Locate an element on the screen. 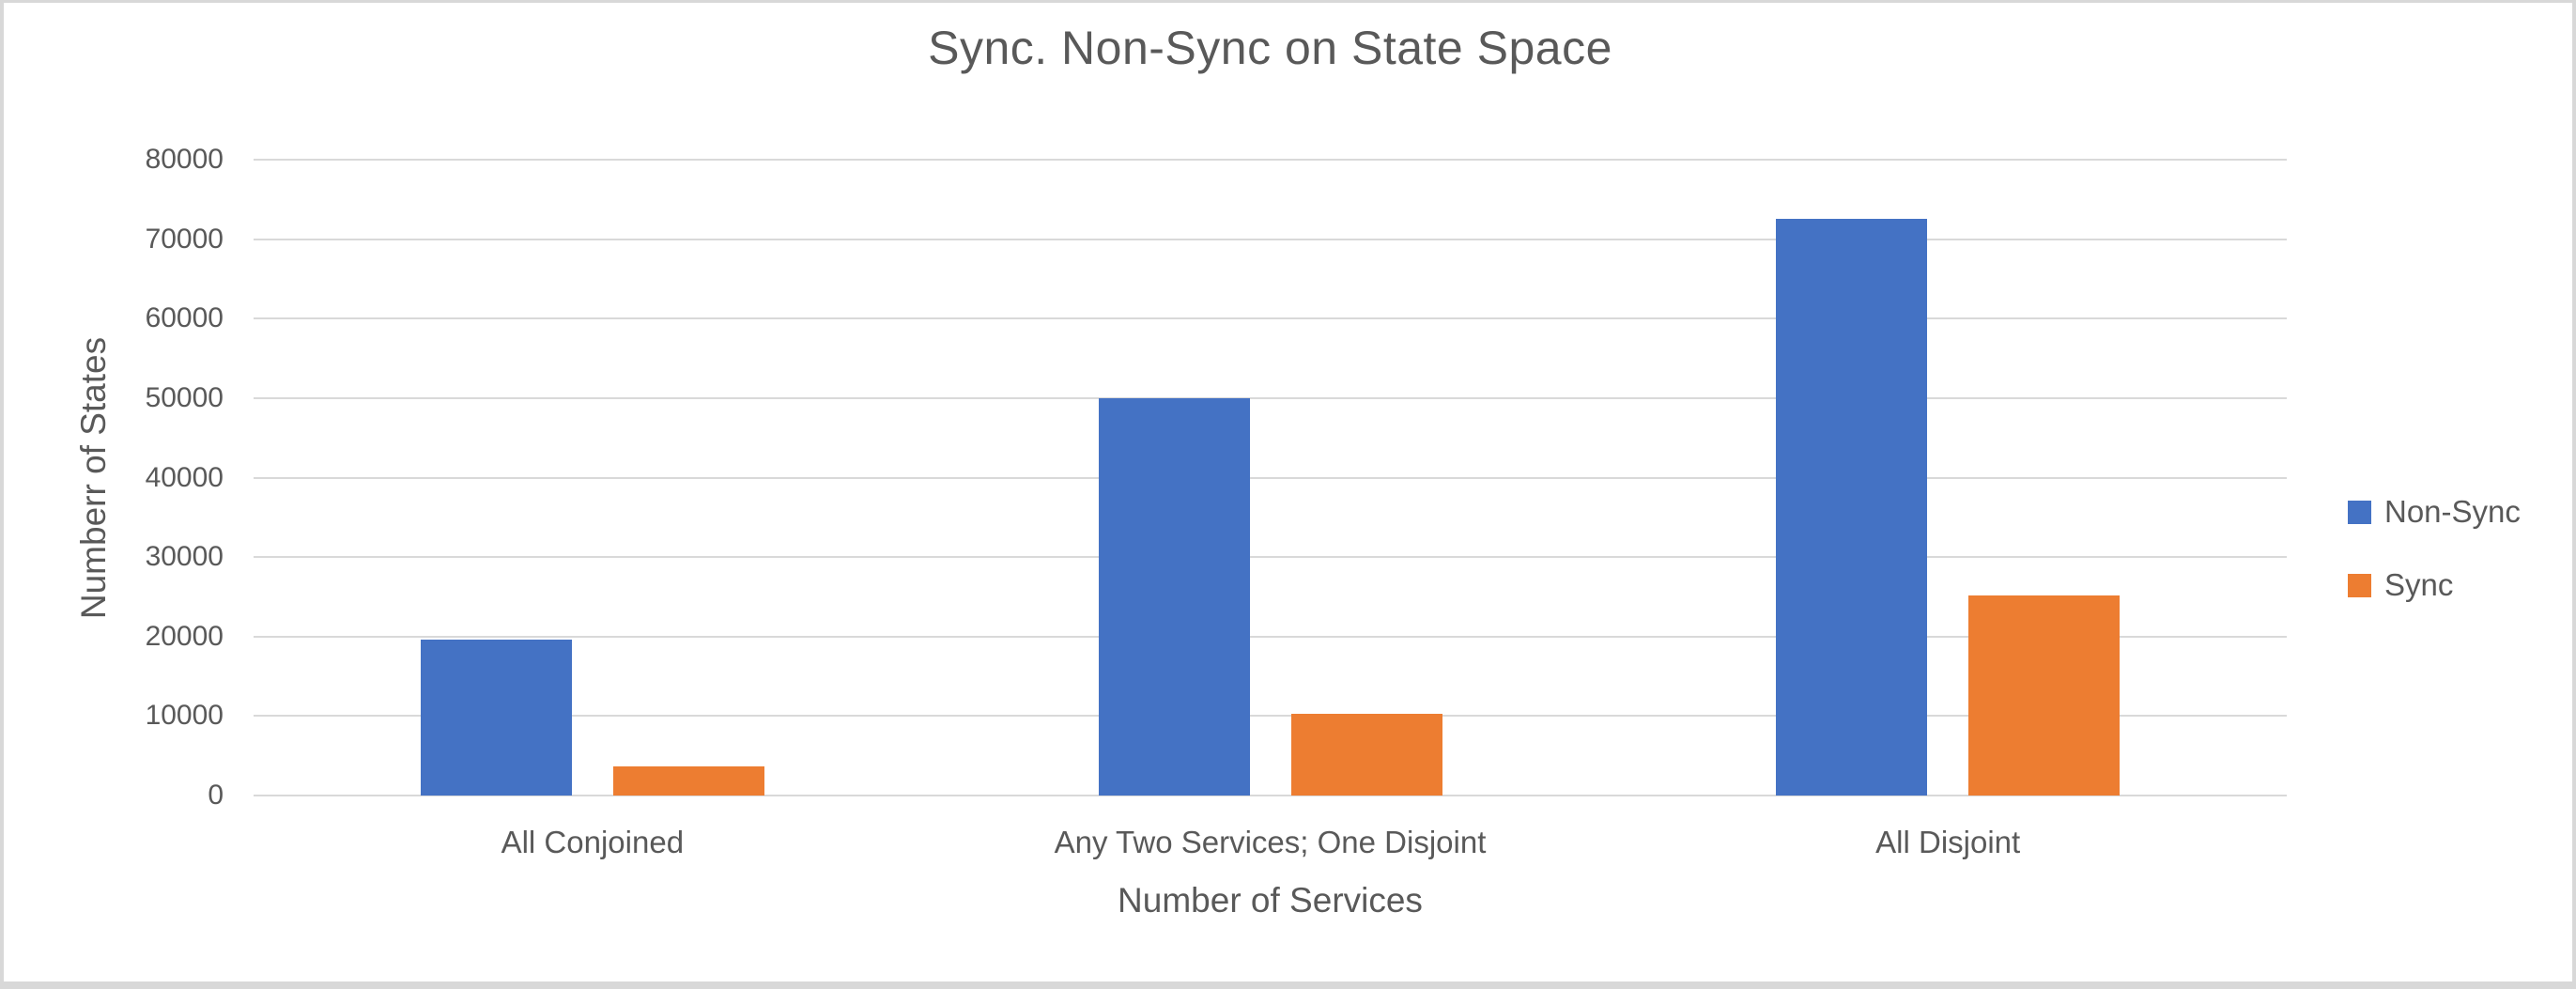 The height and width of the screenshot is (989, 2576). y-tick-label: 20000 is located at coordinates (184, 636).